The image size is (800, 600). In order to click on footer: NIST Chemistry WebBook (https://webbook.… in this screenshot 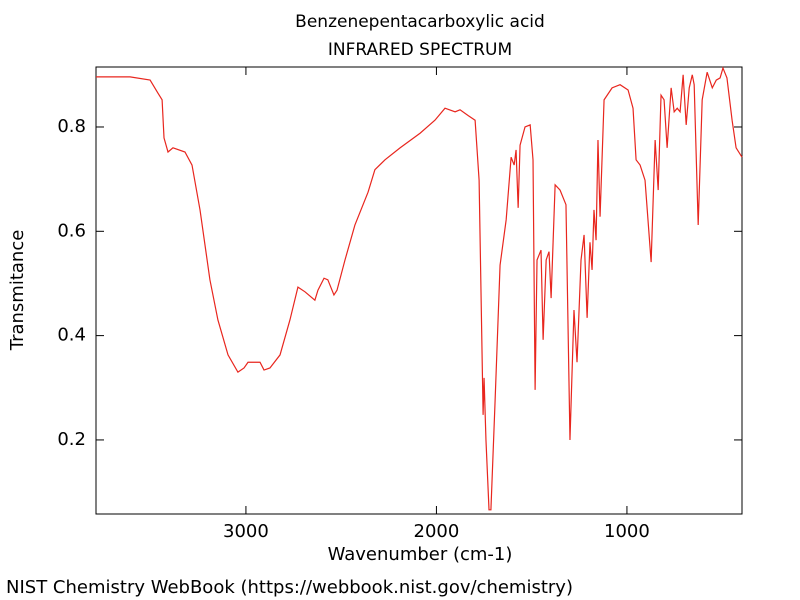, I will do `click(289, 587)`.